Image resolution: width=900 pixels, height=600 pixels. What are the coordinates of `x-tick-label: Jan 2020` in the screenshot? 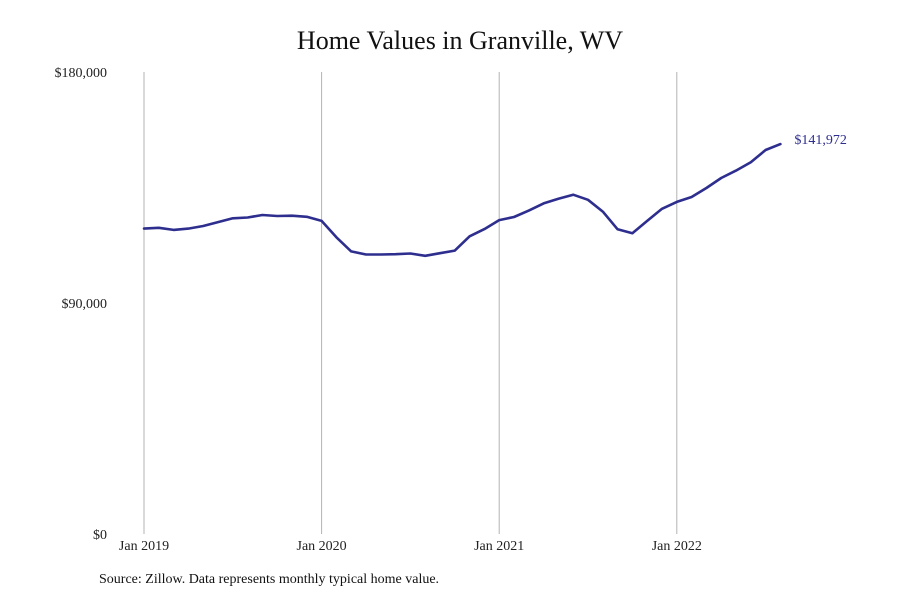 It's located at (322, 546).